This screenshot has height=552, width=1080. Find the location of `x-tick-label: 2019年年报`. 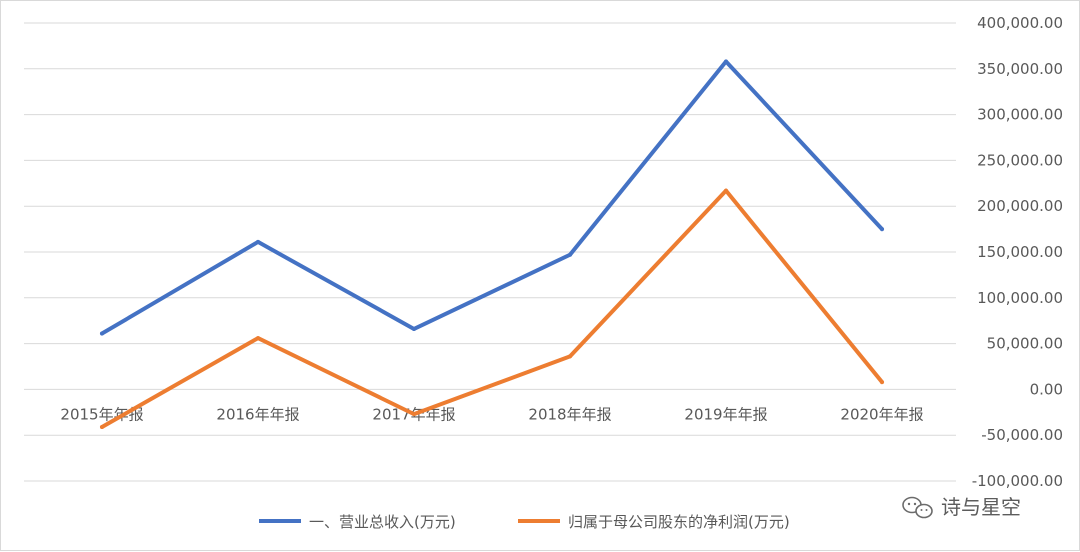

x-tick-label: 2019年年报 is located at coordinates (725, 414).